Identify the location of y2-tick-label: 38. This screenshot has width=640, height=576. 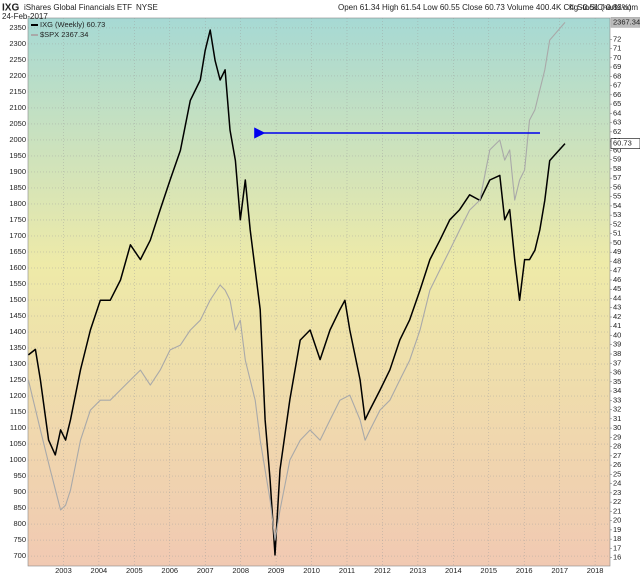
(617, 353).